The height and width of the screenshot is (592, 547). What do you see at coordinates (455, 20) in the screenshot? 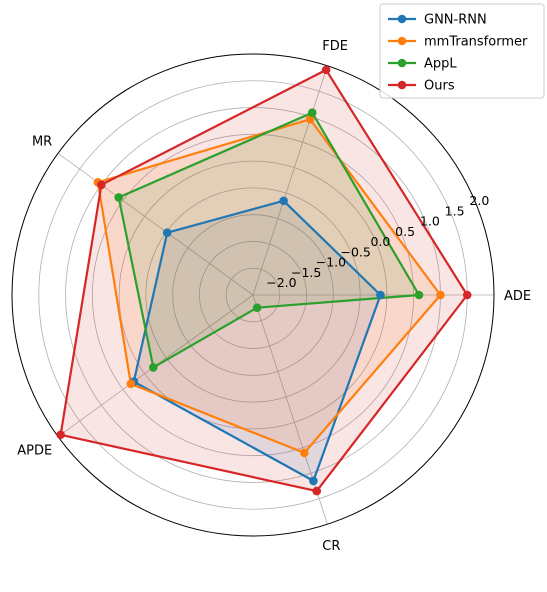
I see `legend-label-gnn-rnn: GNN-RNN` at bounding box center [455, 20].